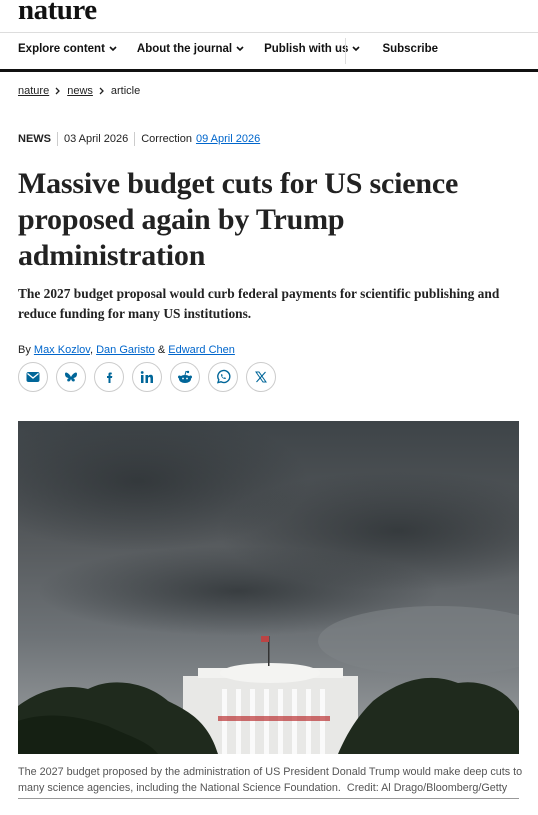 This screenshot has width=538, height=815. I want to click on share-bluesky, so click(71, 377).